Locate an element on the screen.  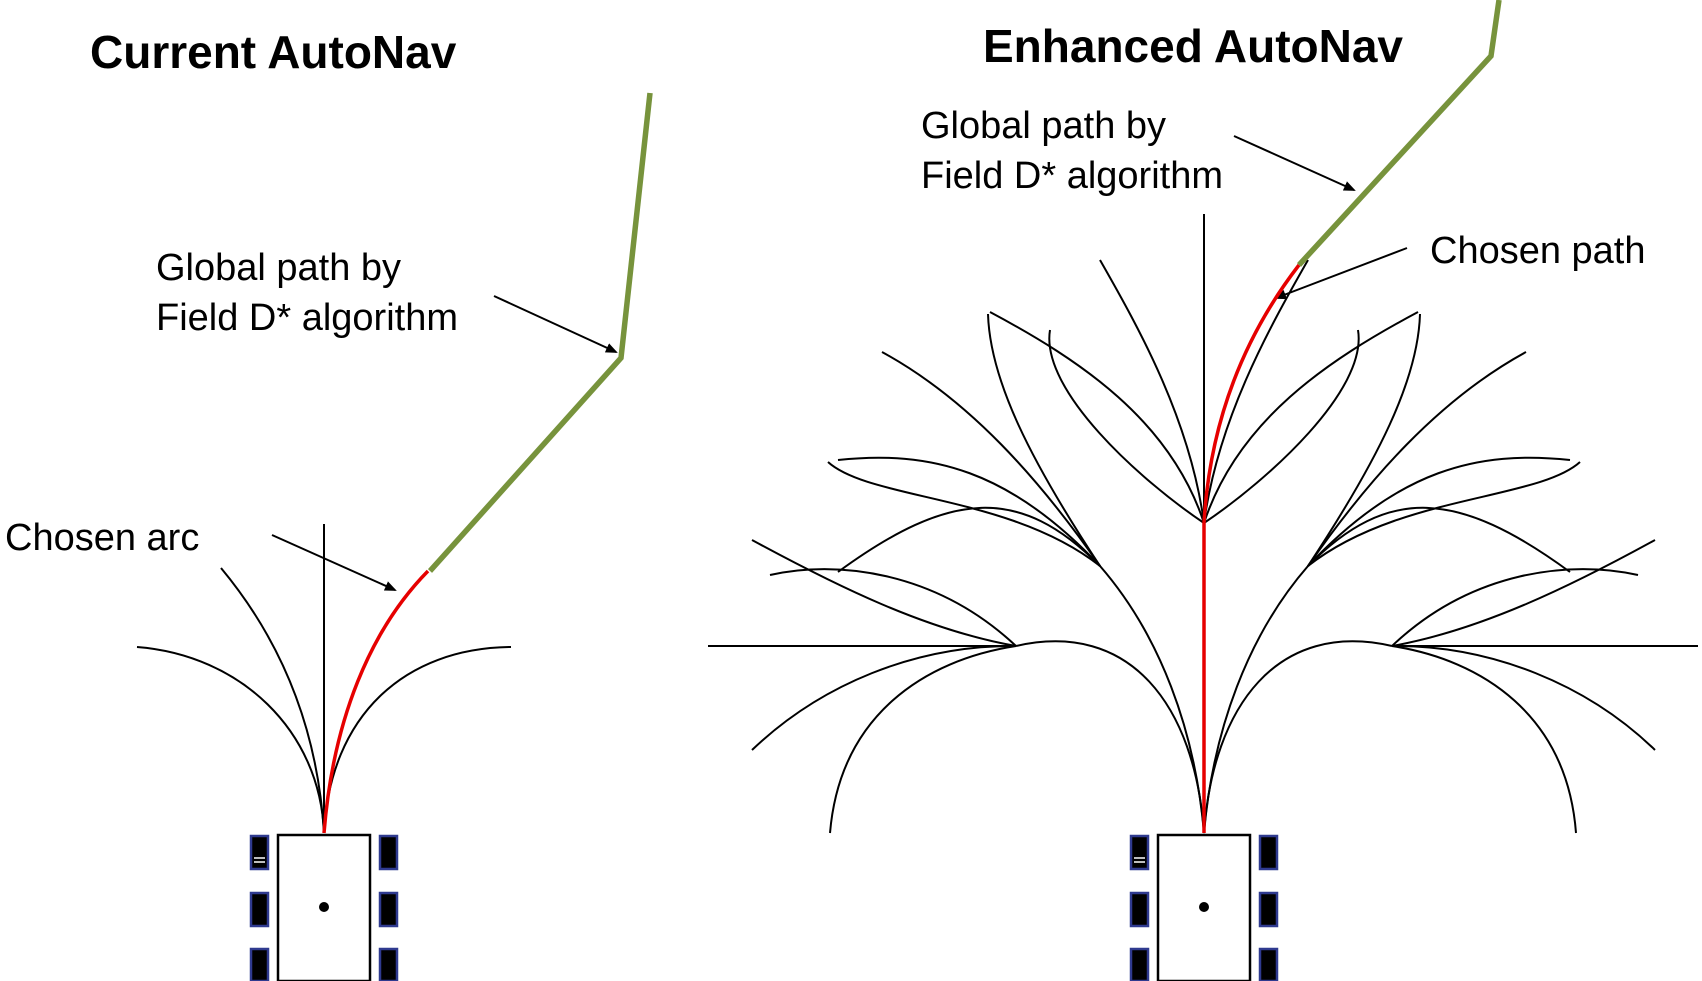
left-global-path-label-line2: Field D* algorithm is located at coordinates (307, 318).